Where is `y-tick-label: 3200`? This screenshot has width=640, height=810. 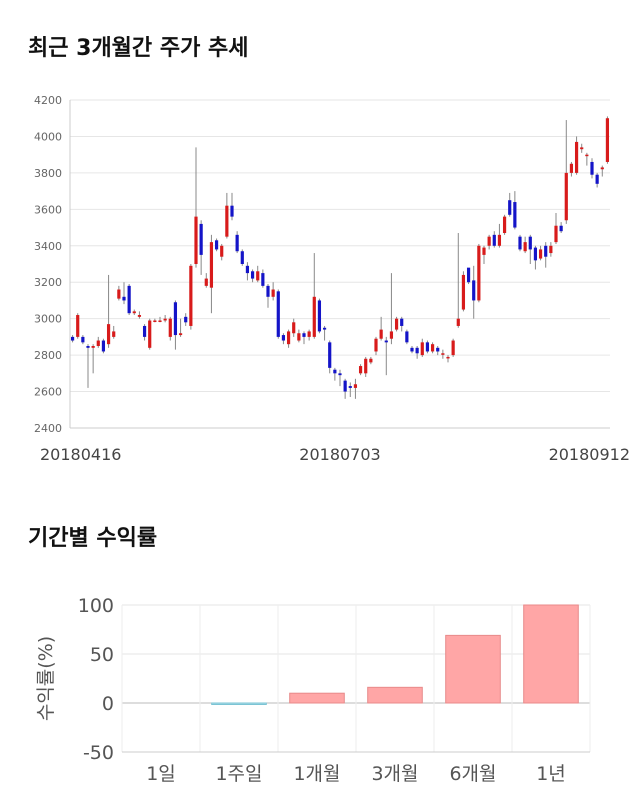
y-tick-label: 3200 is located at coordinates (48, 282).